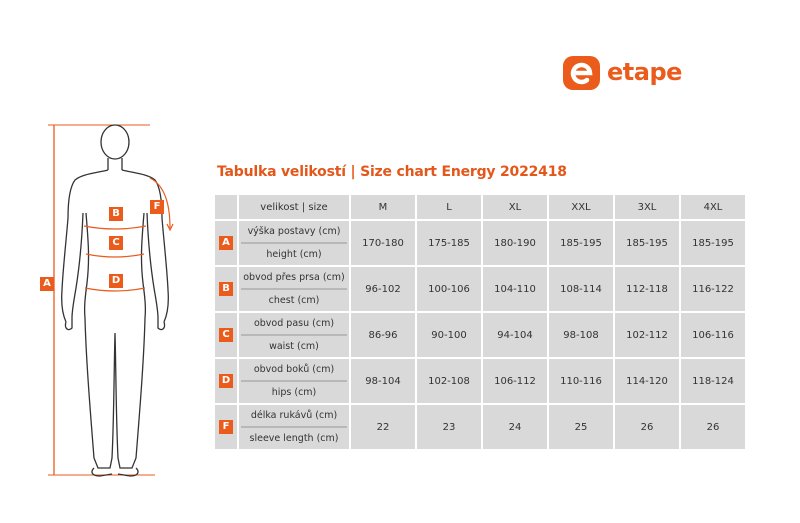 Image resolution: width=800 pixels, height=523 pixels. What do you see at coordinates (226, 243) in the screenshot?
I see `row-marker: A` at bounding box center [226, 243].